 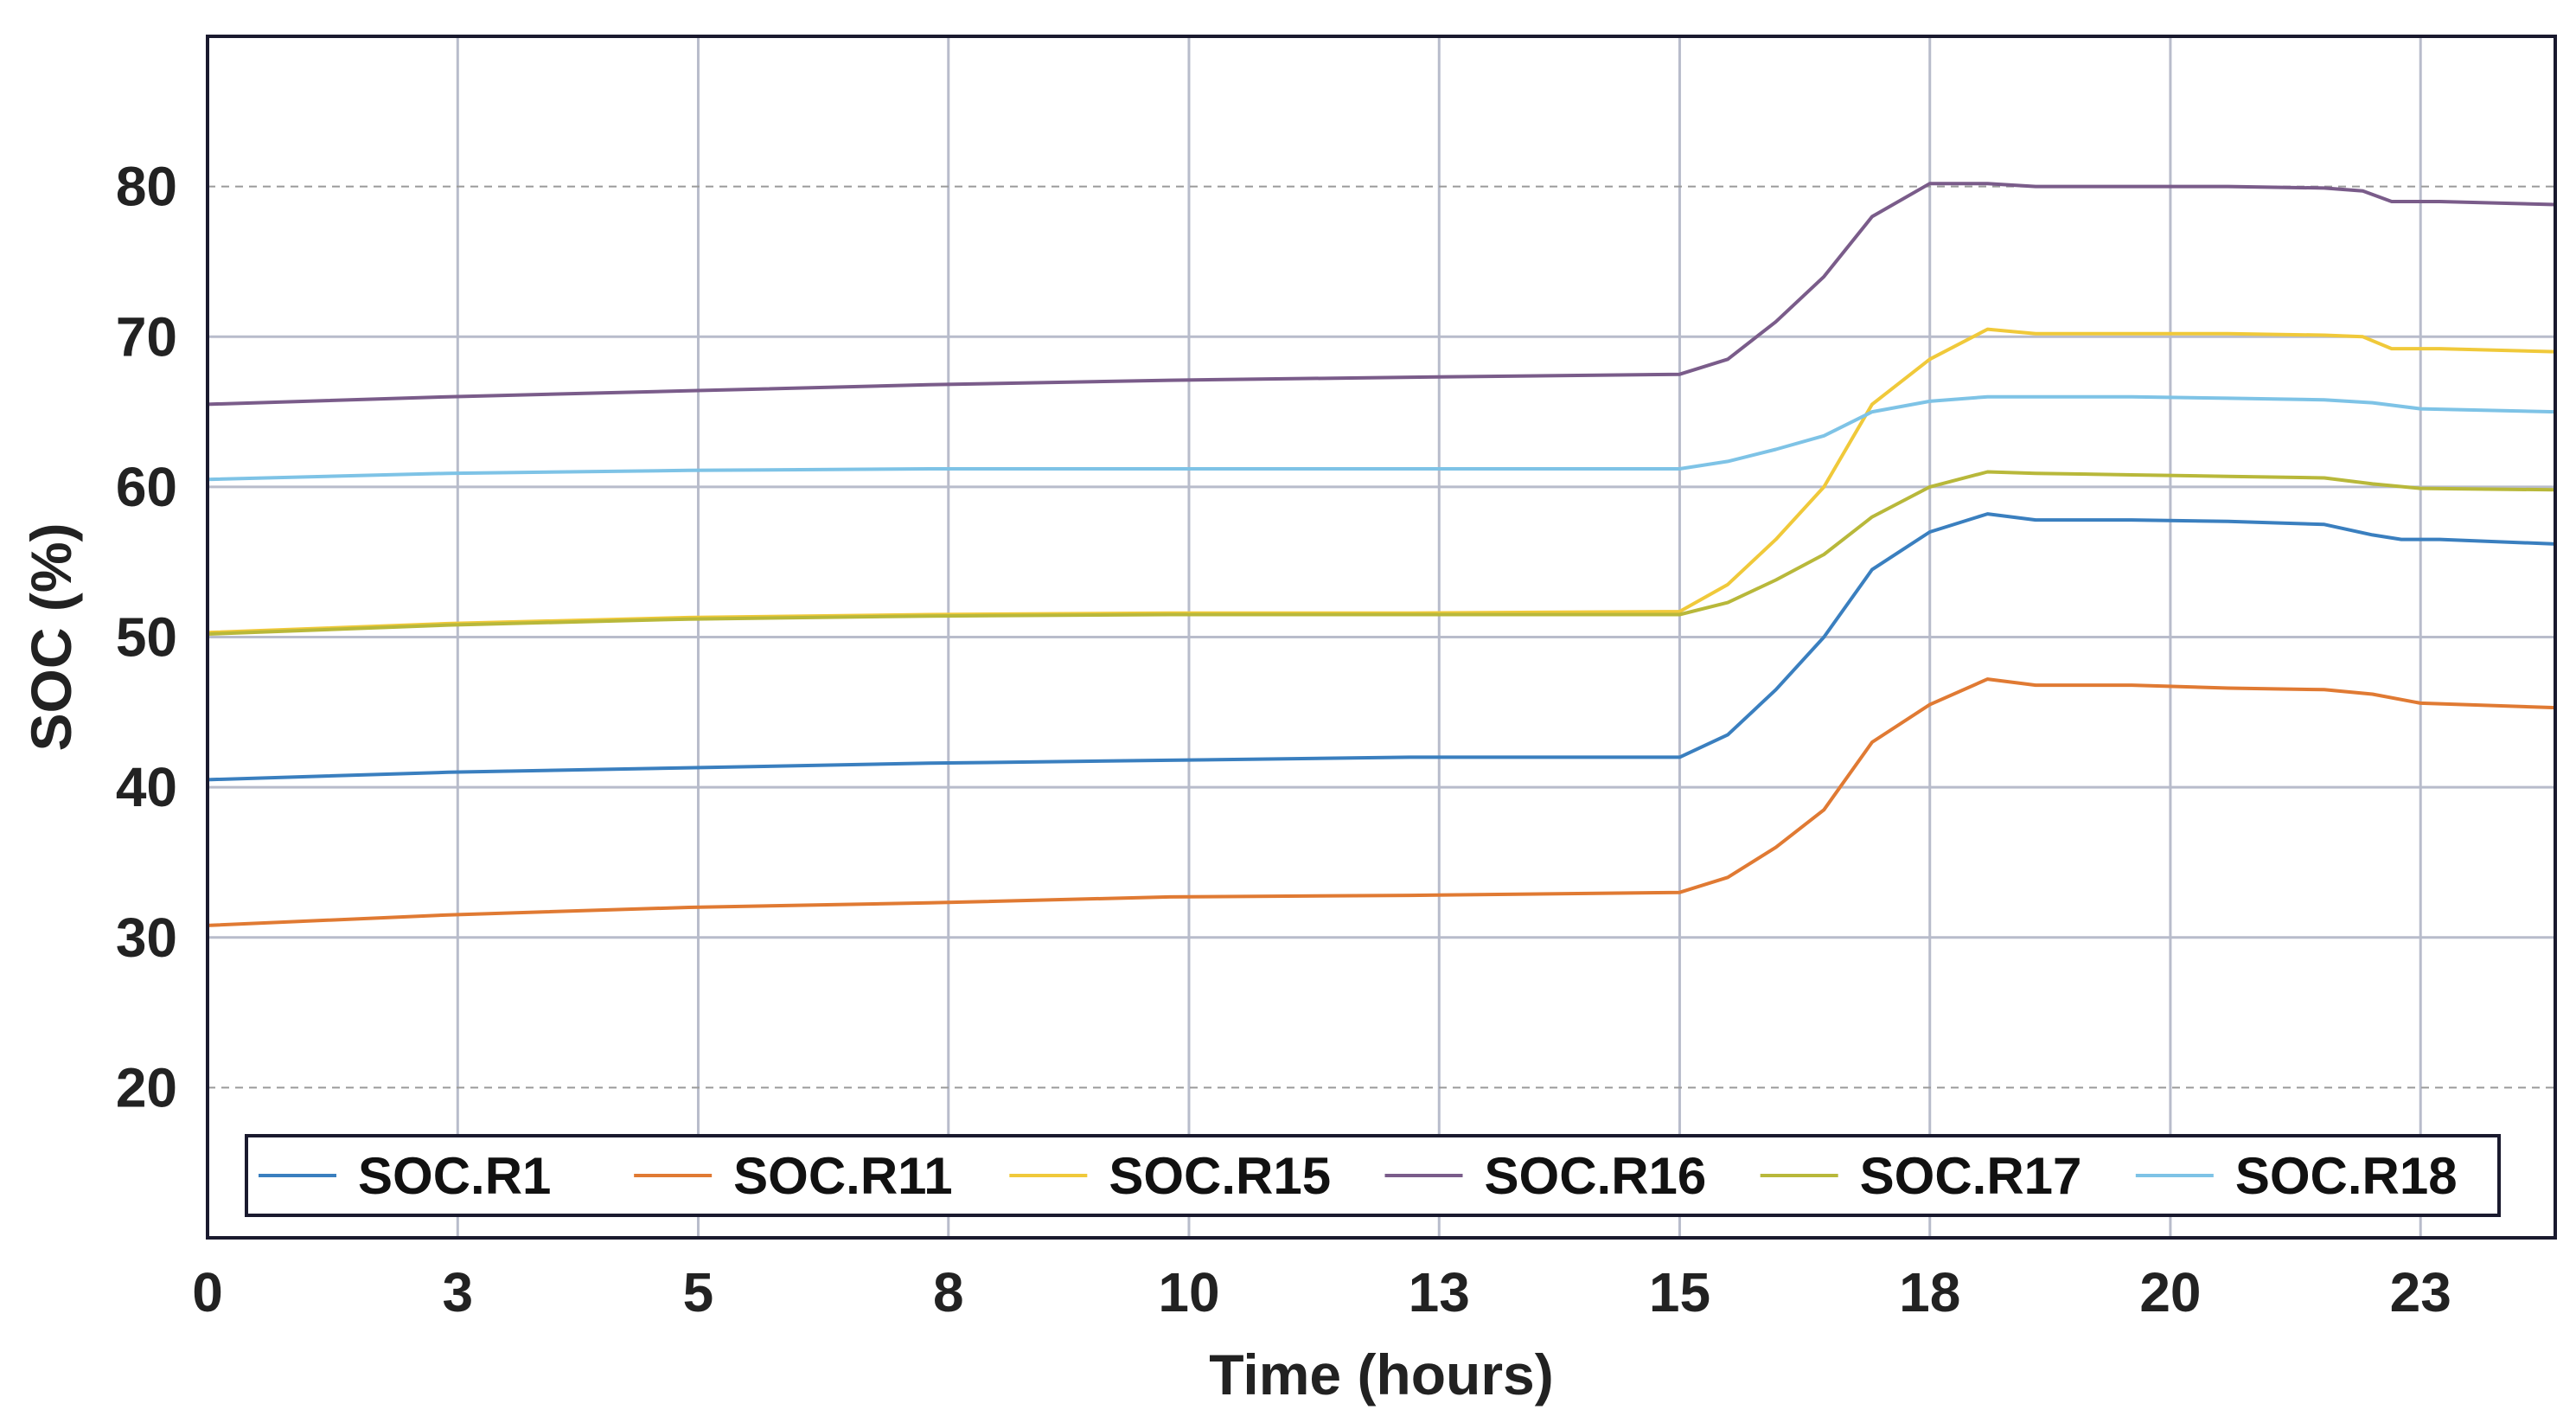 What do you see at coordinates (147, 487) in the screenshot?
I see `y-tick-label: 60` at bounding box center [147, 487].